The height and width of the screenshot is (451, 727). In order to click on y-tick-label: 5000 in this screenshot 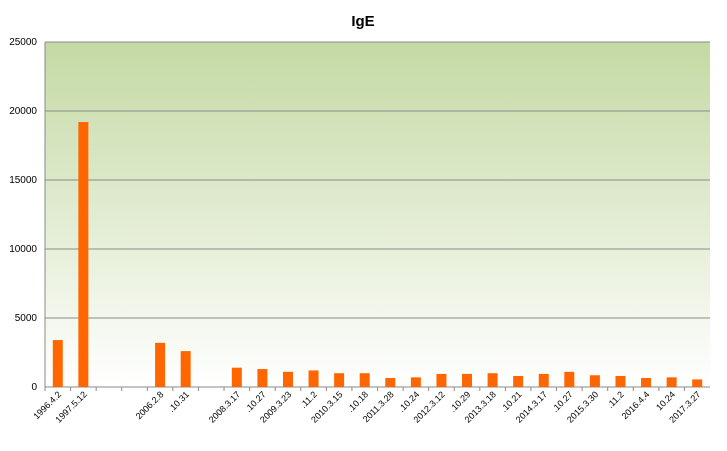, I will do `click(26, 318)`.